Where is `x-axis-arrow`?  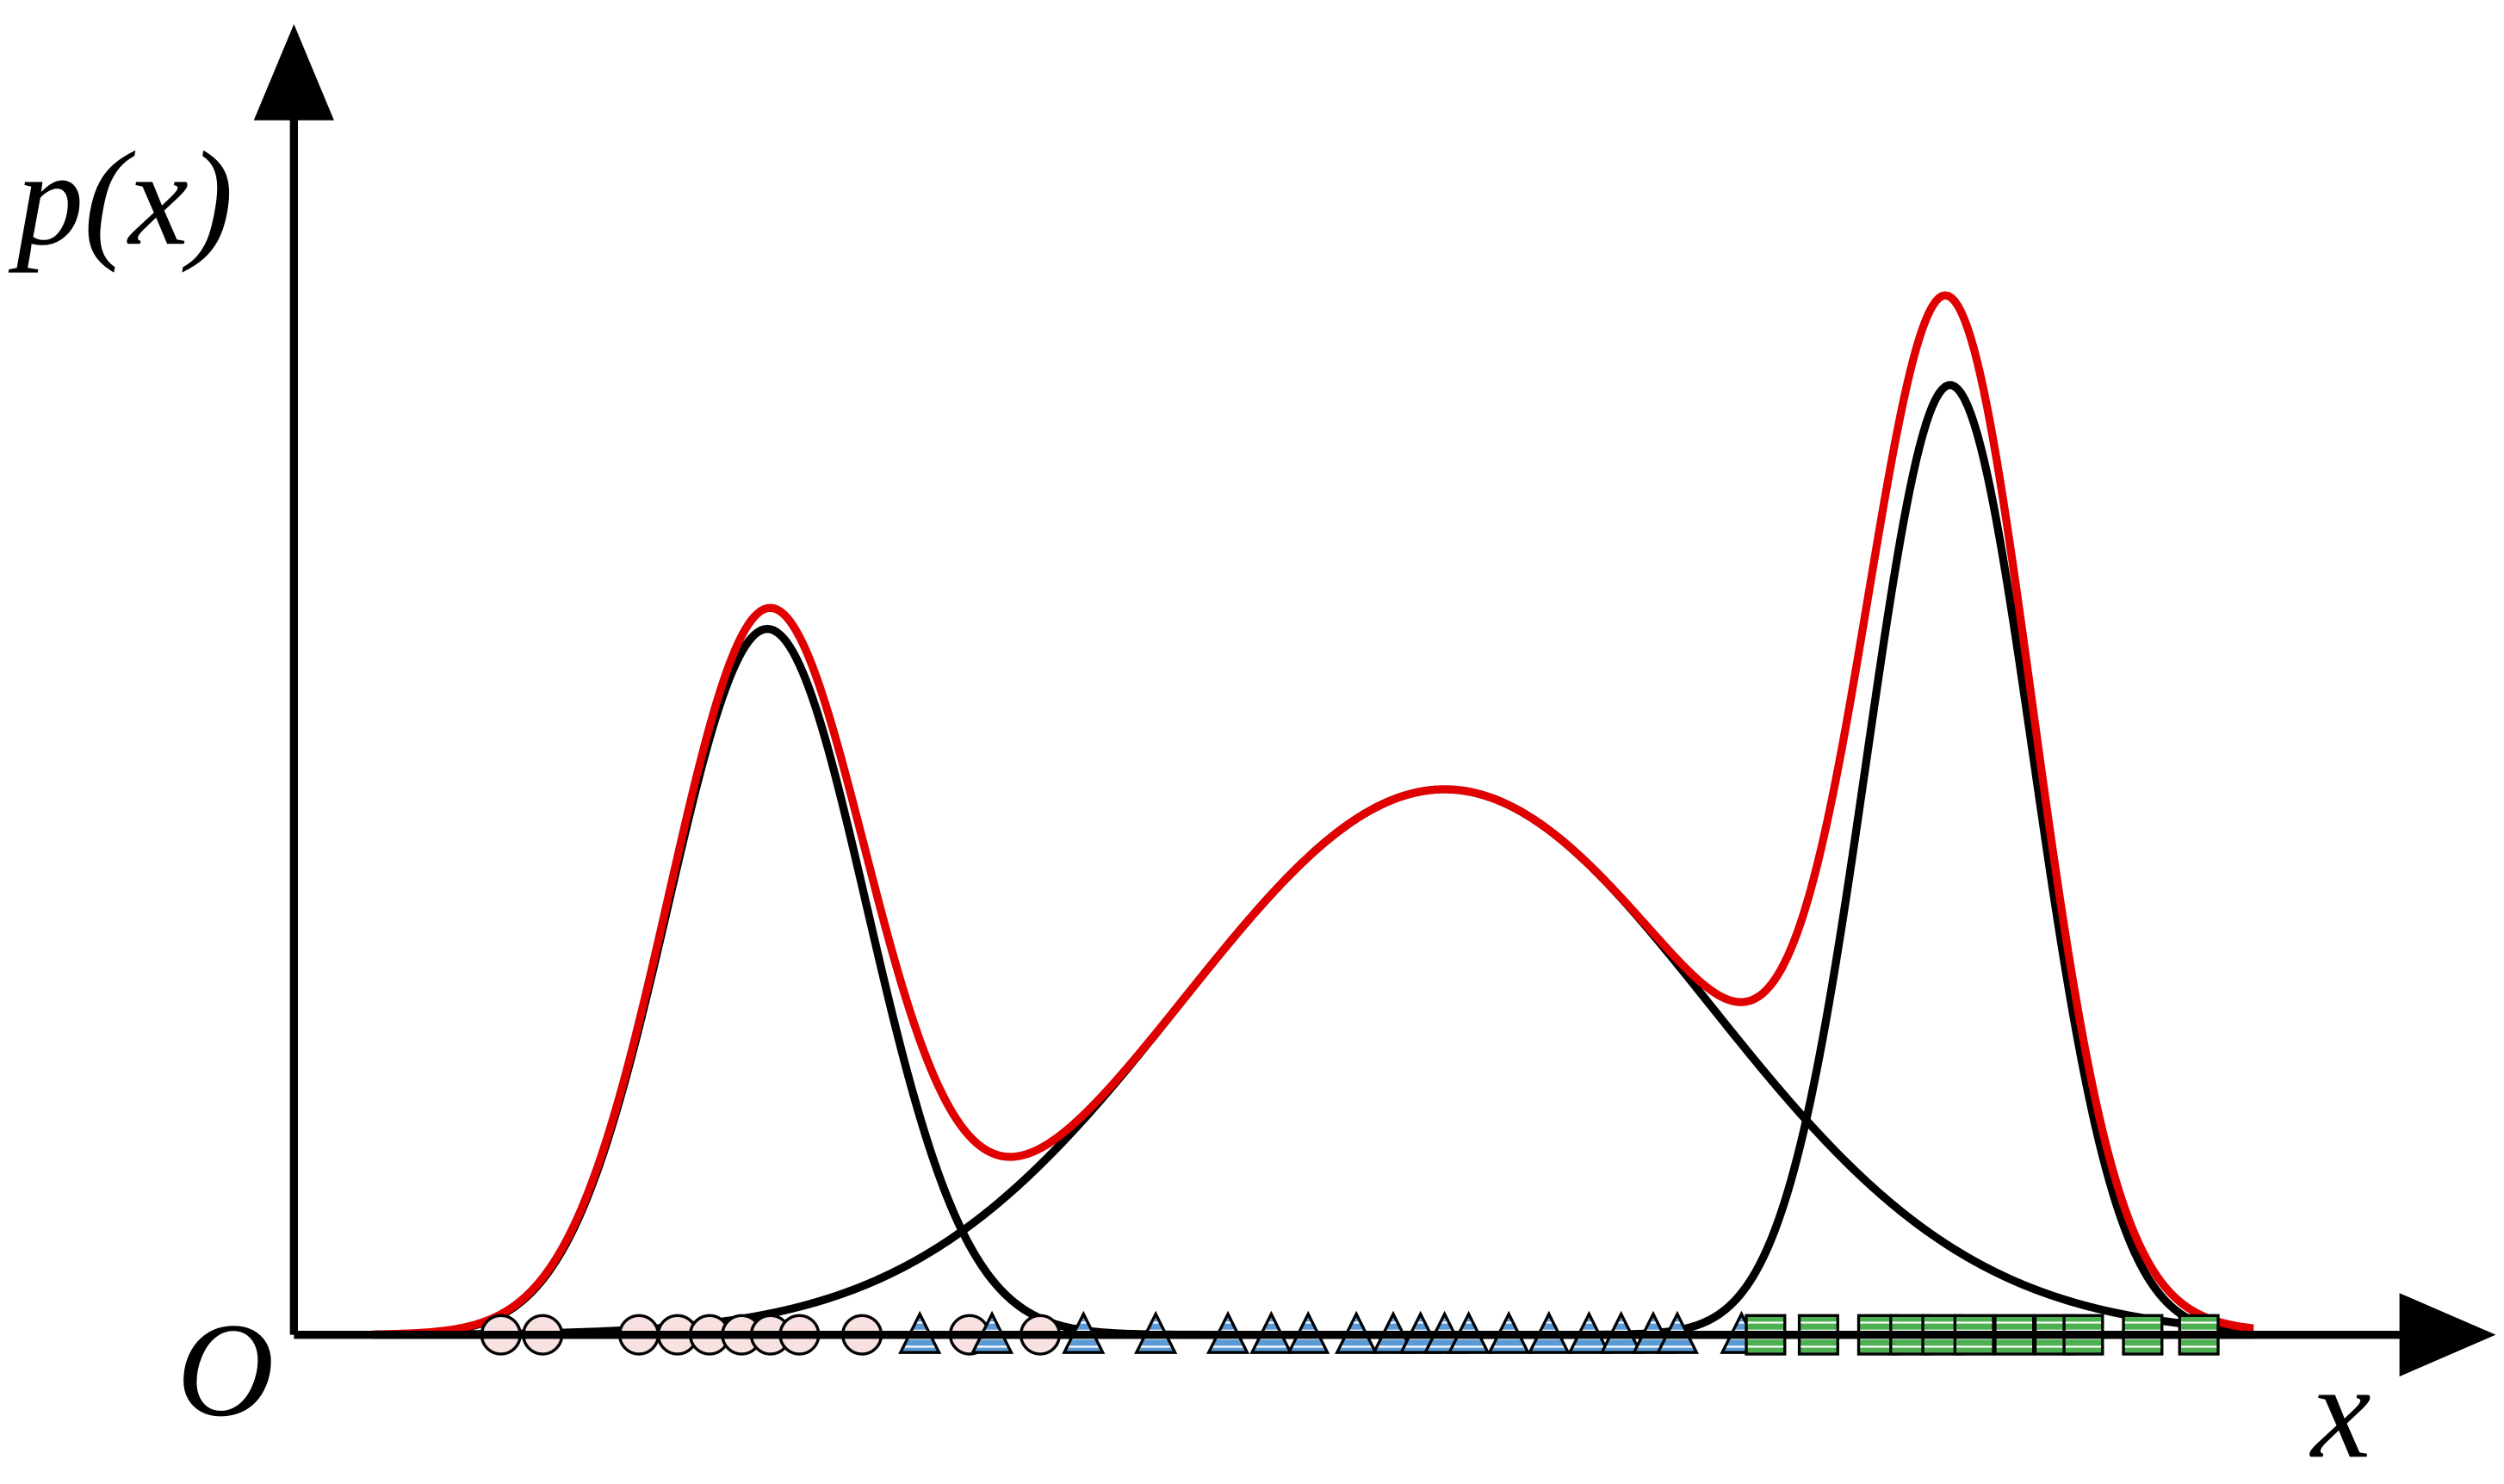
x-axis-arrow is located at coordinates (2447, 1335).